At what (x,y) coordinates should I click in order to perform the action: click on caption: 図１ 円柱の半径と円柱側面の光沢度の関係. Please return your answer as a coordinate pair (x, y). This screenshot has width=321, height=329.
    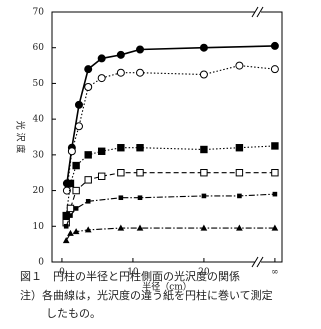
    Looking at the image, I should click on (130, 276).